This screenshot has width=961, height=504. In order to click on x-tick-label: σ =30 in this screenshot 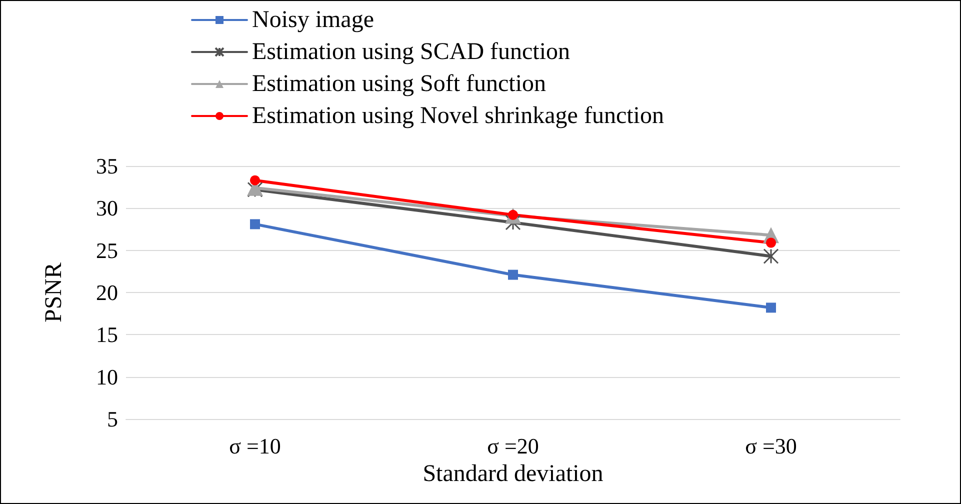, I will do `click(771, 446)`.